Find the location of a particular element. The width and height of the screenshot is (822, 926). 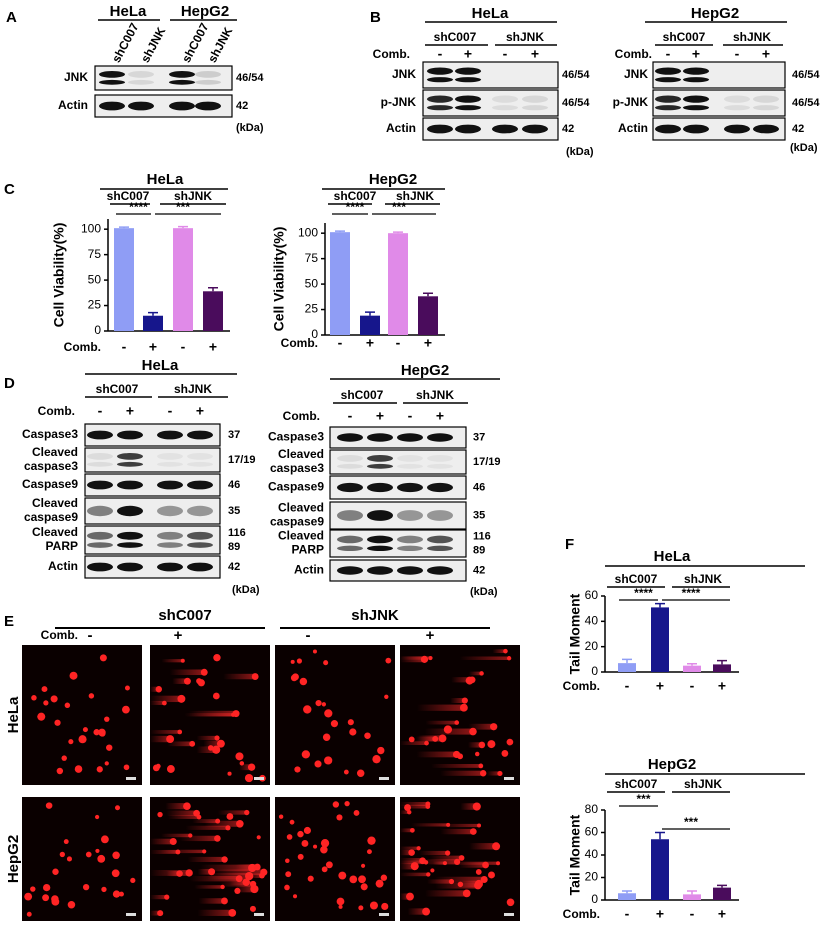

chart-title: HeLa is located at coordinates (672, 556).